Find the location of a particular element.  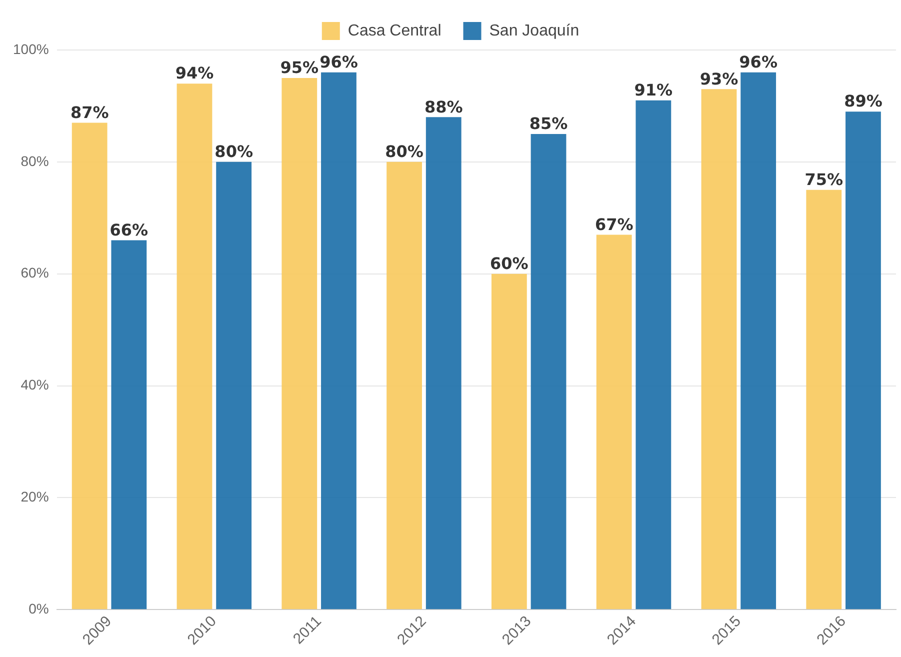

data-label: 88% is located at coordinates (443, 106).